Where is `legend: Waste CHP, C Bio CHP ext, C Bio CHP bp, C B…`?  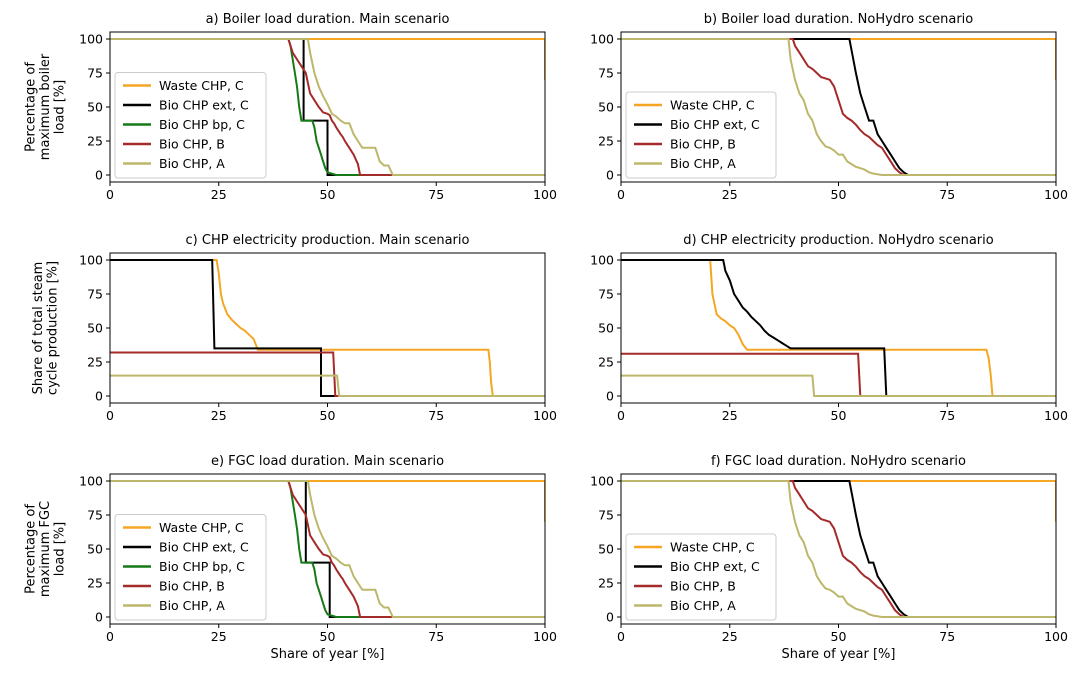
legend: Waste CHP, C Bio CHP ext, C Bio CHP bp, C B… is located at coordinates (190, 567).